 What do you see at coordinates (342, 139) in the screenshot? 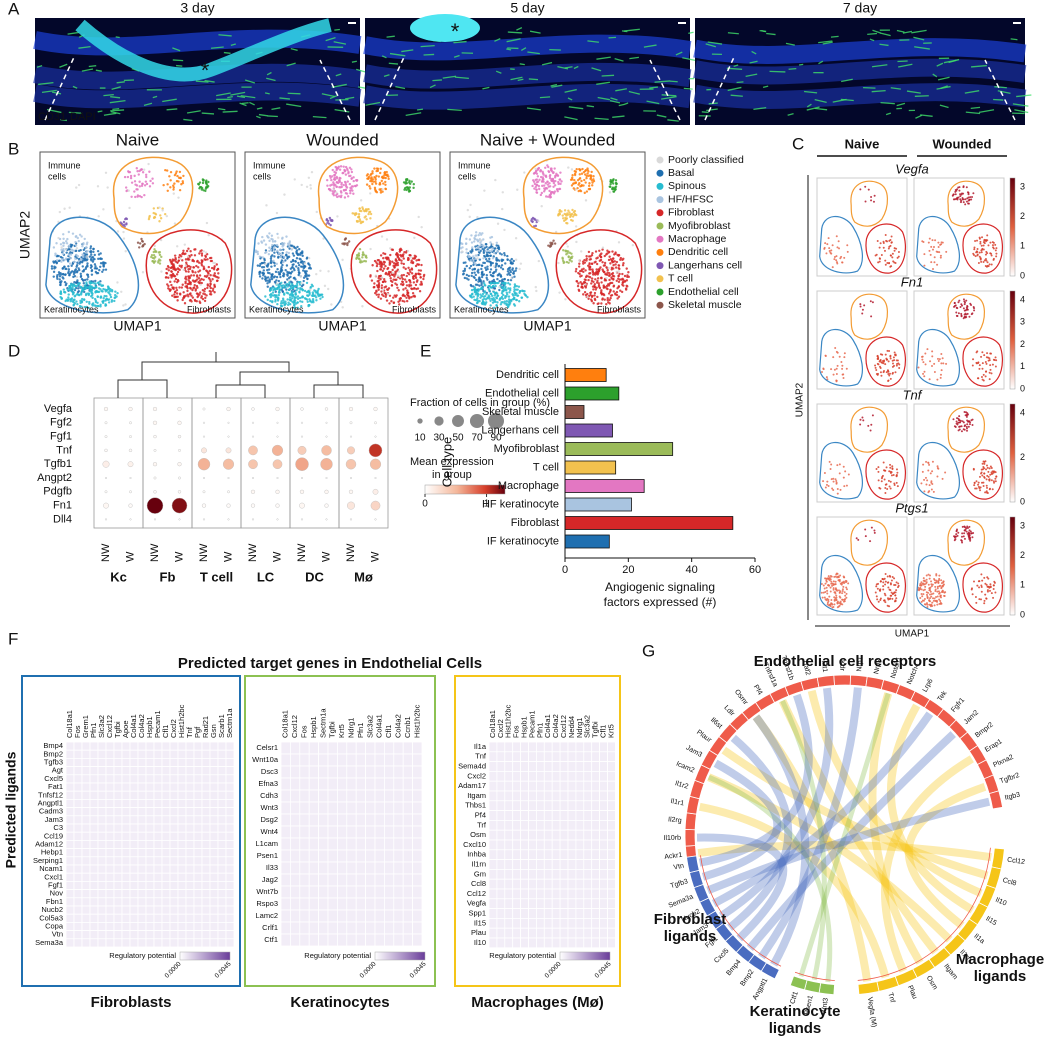
I see `umap-title: Wounded` at bounding box center [342, 139].